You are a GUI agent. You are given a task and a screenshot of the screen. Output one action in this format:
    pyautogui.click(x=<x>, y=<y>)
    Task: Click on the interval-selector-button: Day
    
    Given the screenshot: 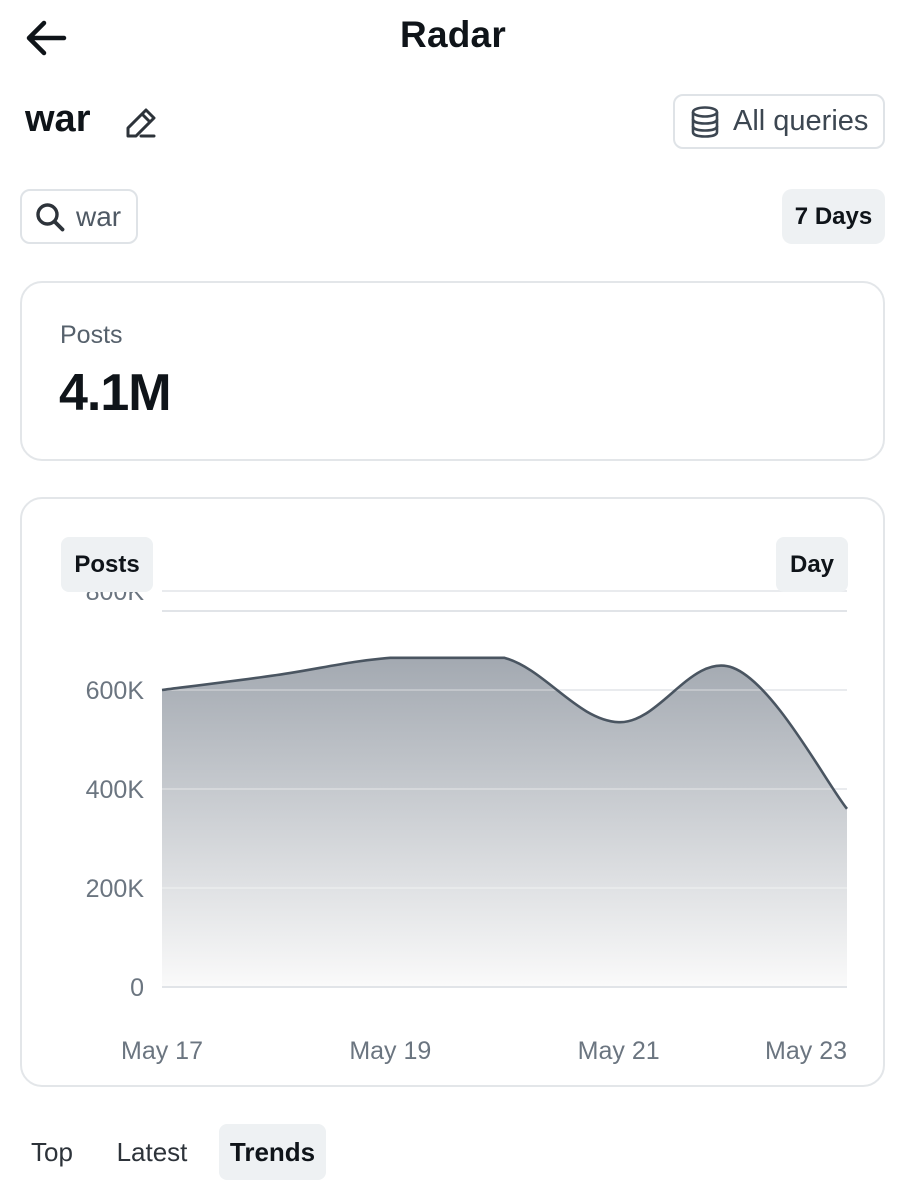 What is the action you would take?
    pyautogui.click(x=812, y=564)
    